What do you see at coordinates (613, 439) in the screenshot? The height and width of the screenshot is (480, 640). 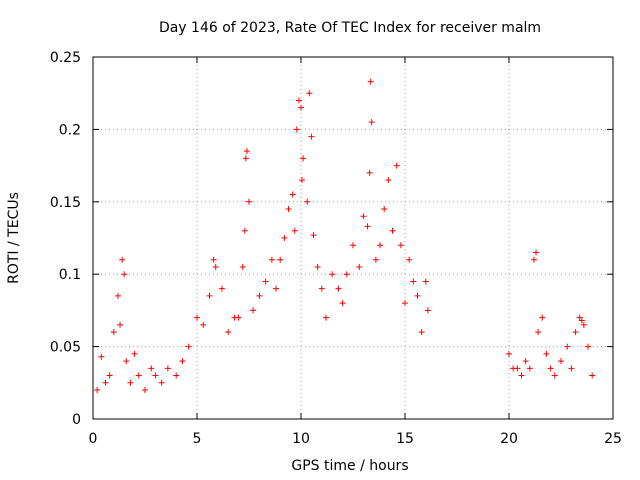 I see `x-tick-label: 25` at bounding box center [613, 439].